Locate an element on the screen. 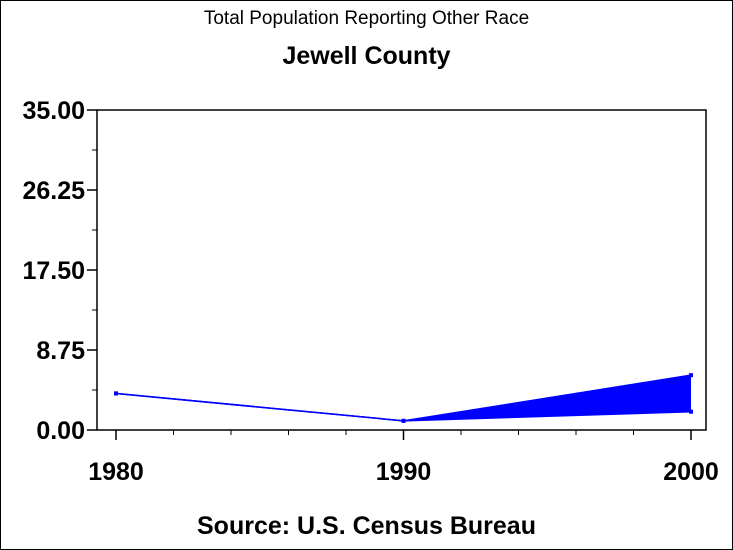 This screenshot has width=733, height=550. chart-subtitle: Jewell County is located at coordinates (366, 56).